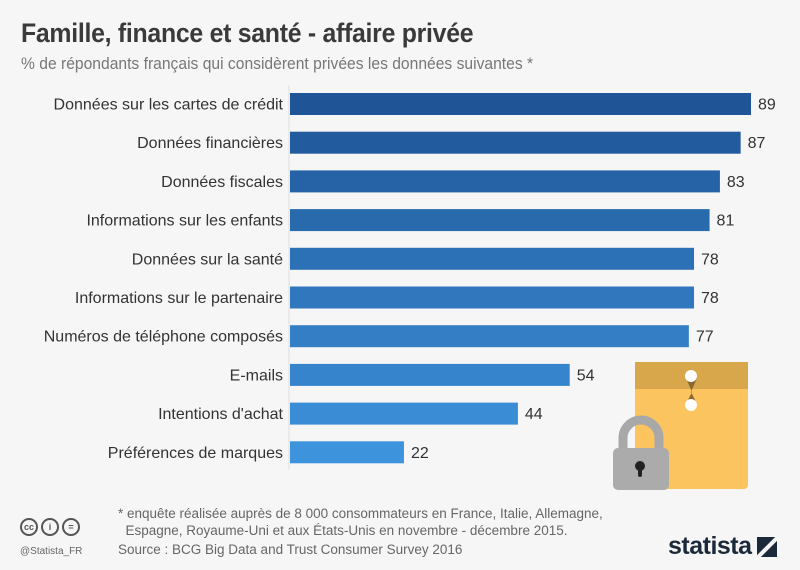 Image resolution: width=800 pixels, height=570 pixels. What do you see at coordinates (641, 452) in the screenshot?
I see `padlock-icon` at bounding box center [641, 452].